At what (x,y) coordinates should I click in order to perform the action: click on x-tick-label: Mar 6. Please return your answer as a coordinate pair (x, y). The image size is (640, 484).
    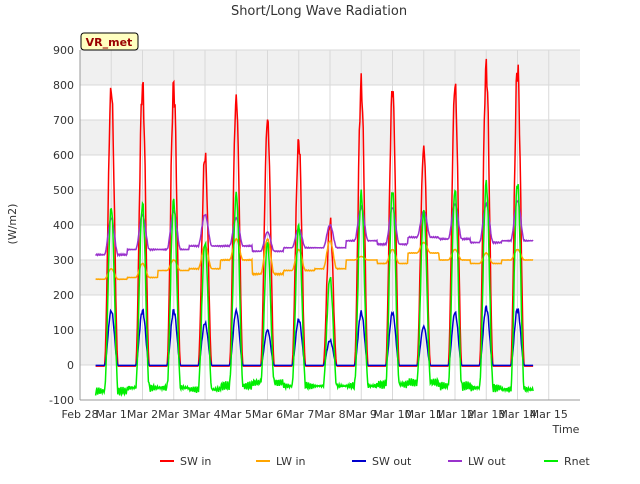
    Looking at the image, I should click on (267, 414).